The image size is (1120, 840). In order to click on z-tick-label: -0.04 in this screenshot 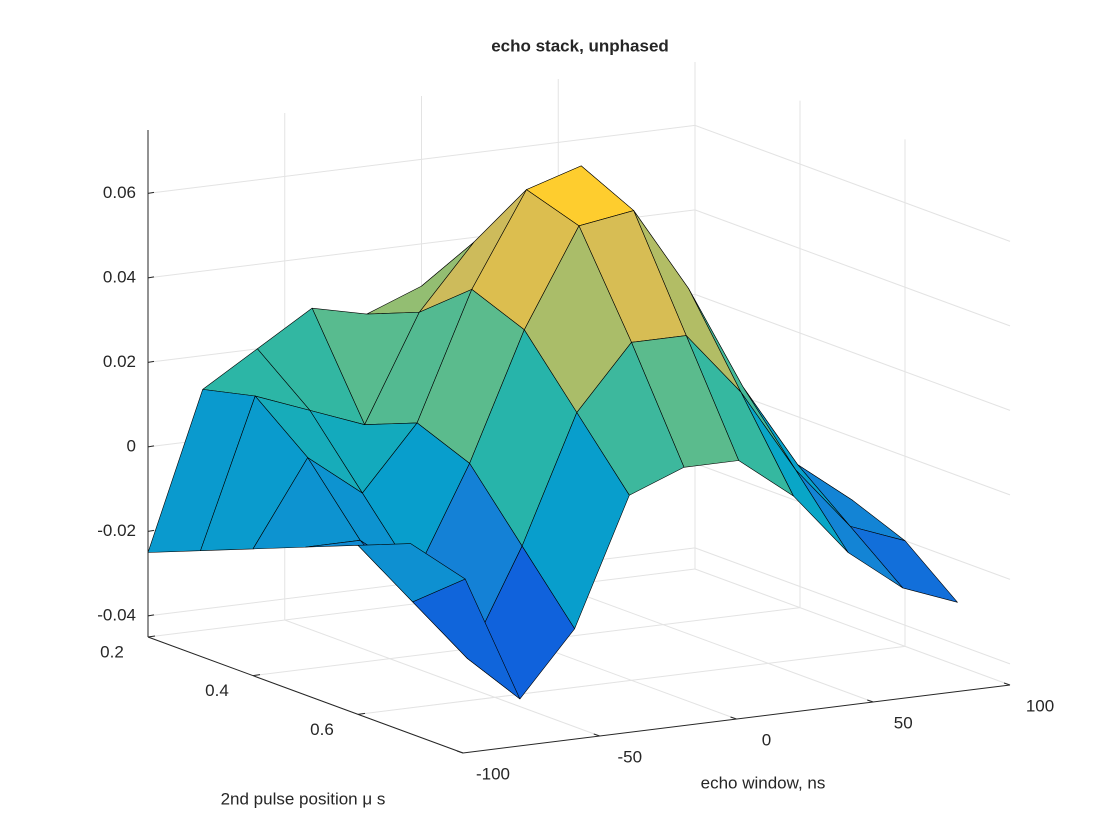, I will do `click(116, 614)`.